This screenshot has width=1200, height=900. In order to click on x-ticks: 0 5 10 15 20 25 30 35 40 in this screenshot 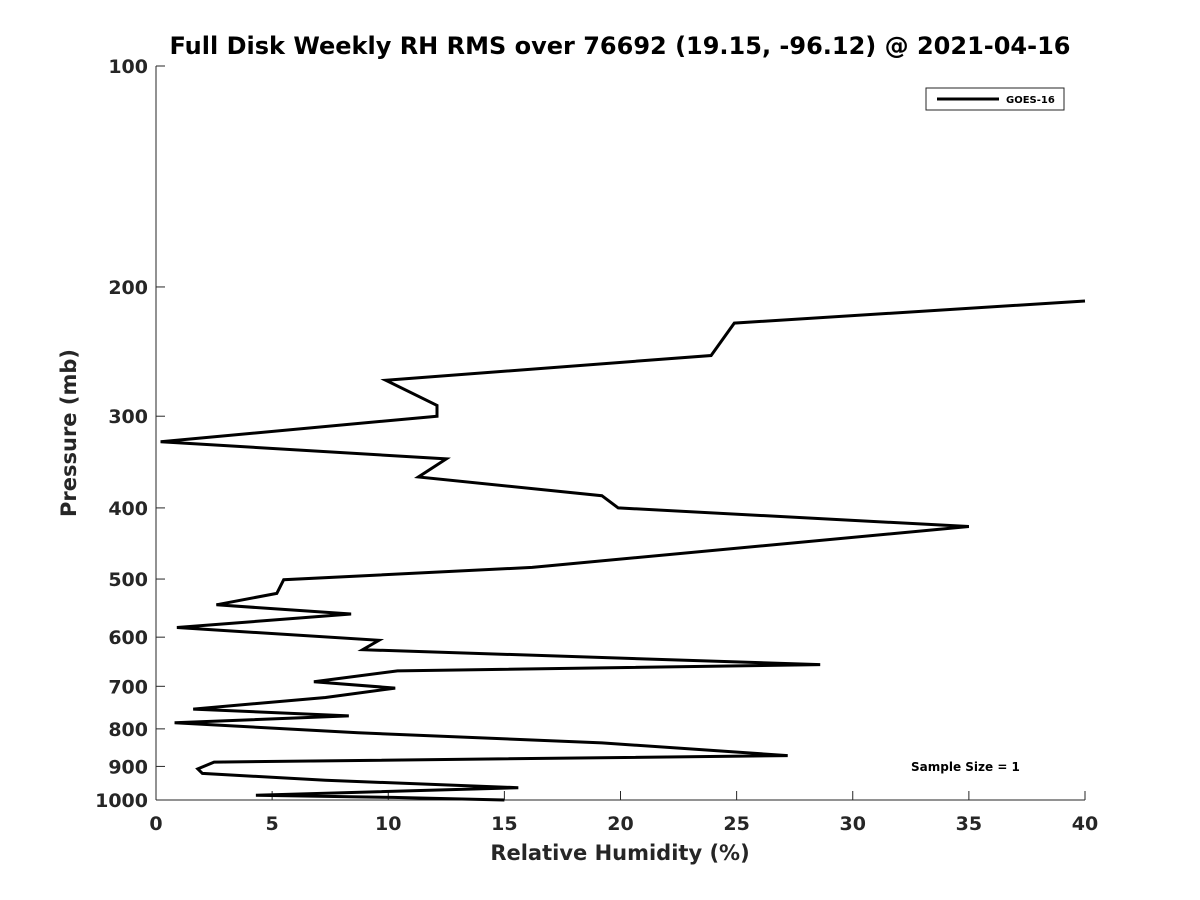, I will do `click(623, 813)`.